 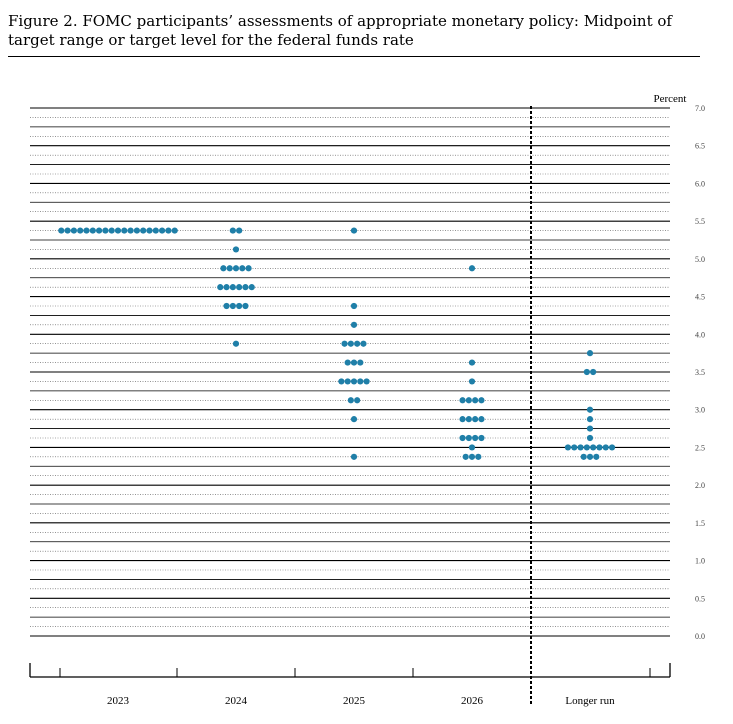 What do you see at coordinates (700, 183) in the screenshot?
I see `y-tick-label: 6.0` at bounding box center [700, 183].